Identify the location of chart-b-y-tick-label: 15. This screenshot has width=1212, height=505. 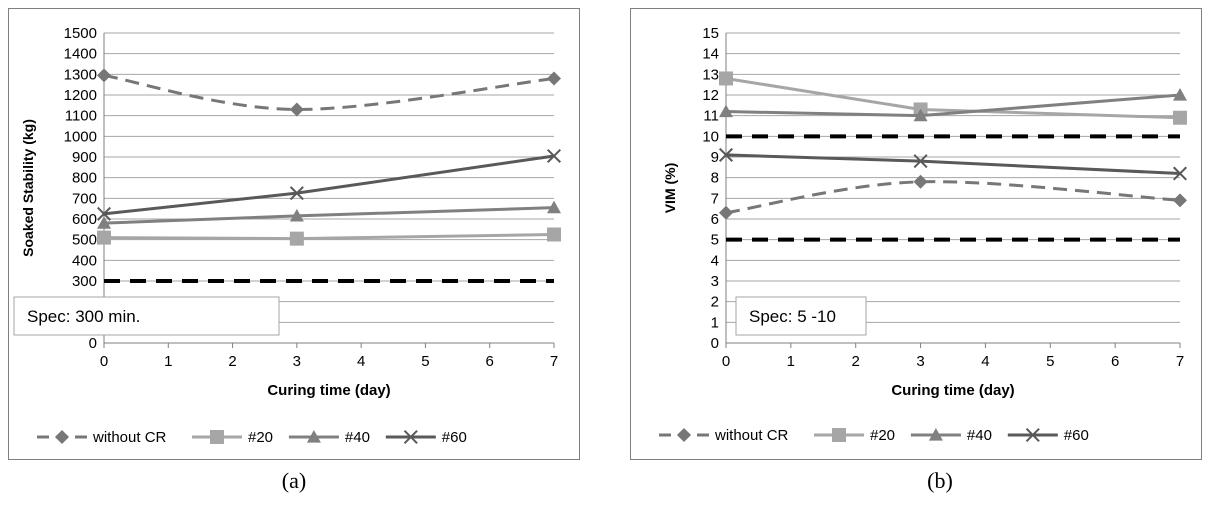
(710, 33).